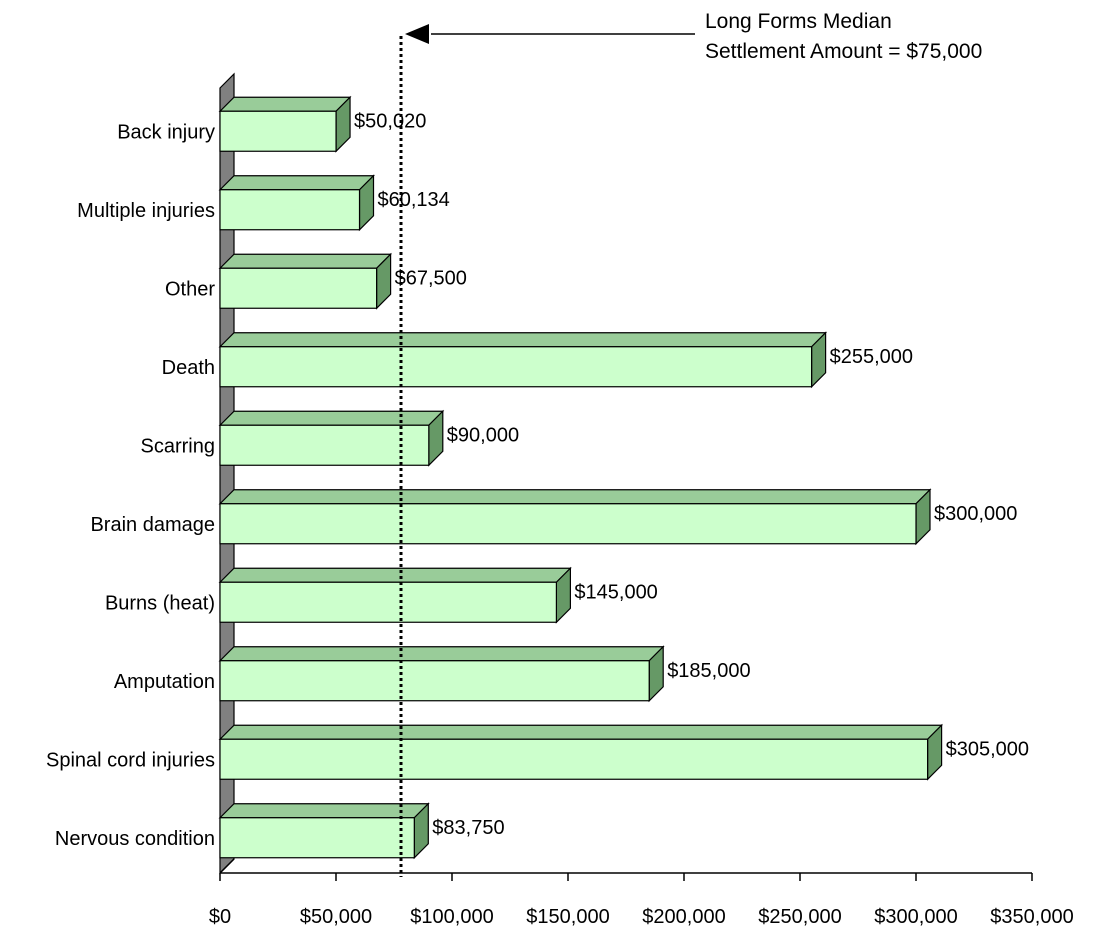 The image size is (1114, 941). I want to click on category-label: Spinal cord injuries, so click(130, 760).